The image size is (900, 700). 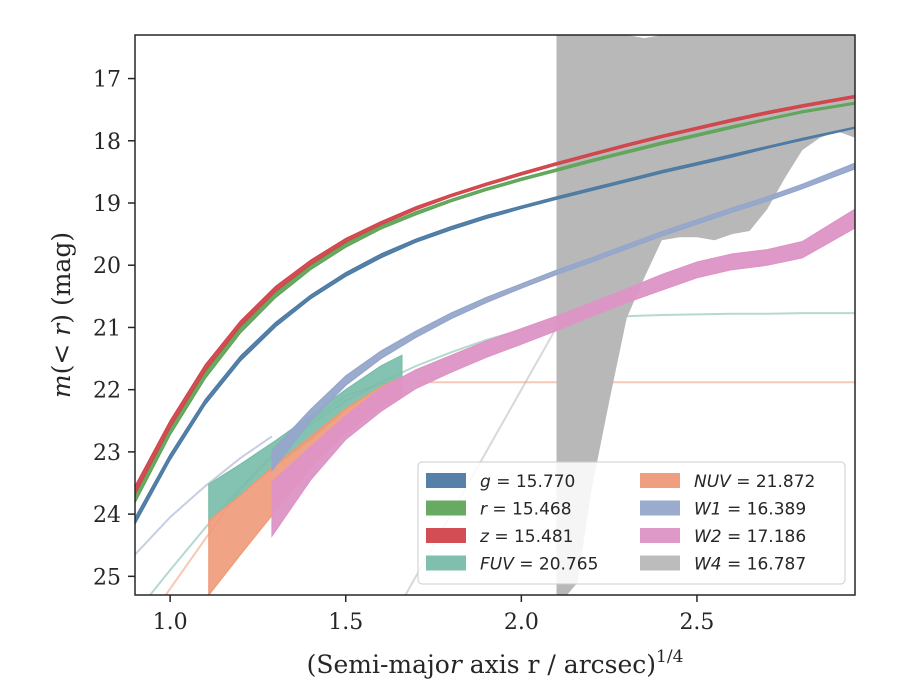 What do you see at coordinates (107, 515) in the screenshot?
I see `y-tick-label: 24` at bounding box center [107, 515].